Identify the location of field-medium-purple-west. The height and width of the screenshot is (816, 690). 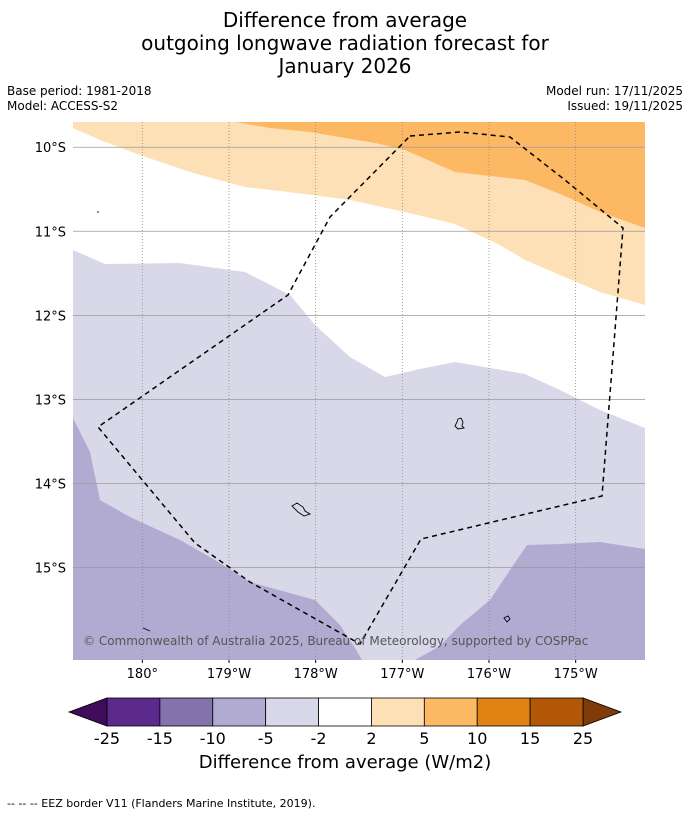
(217, 539).